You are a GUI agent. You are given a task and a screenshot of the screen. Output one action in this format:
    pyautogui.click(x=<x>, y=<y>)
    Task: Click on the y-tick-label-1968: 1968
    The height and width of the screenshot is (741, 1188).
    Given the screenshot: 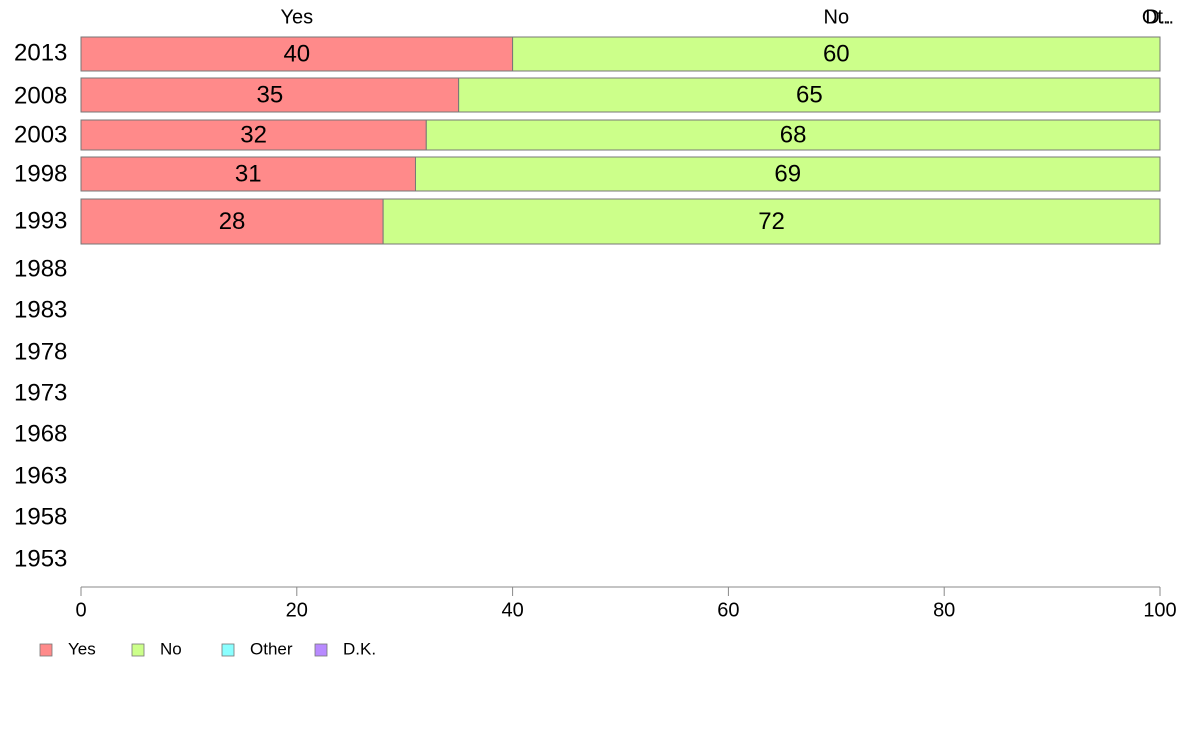 What is the action you would take?
    pyautogui.click(x=40, y=433)
    